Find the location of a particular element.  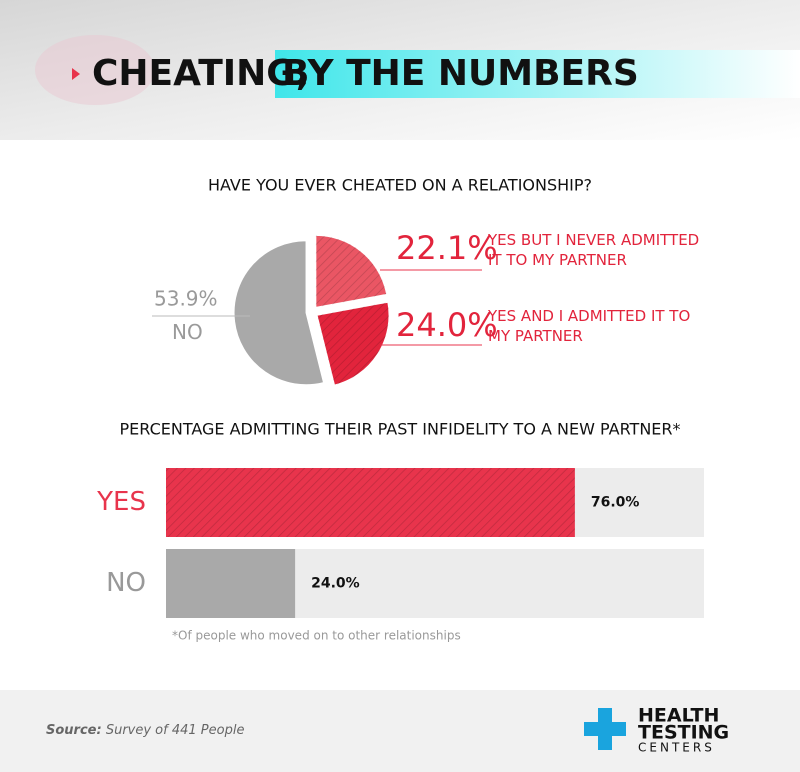

logo-icon is located at coordinates (605, 729).